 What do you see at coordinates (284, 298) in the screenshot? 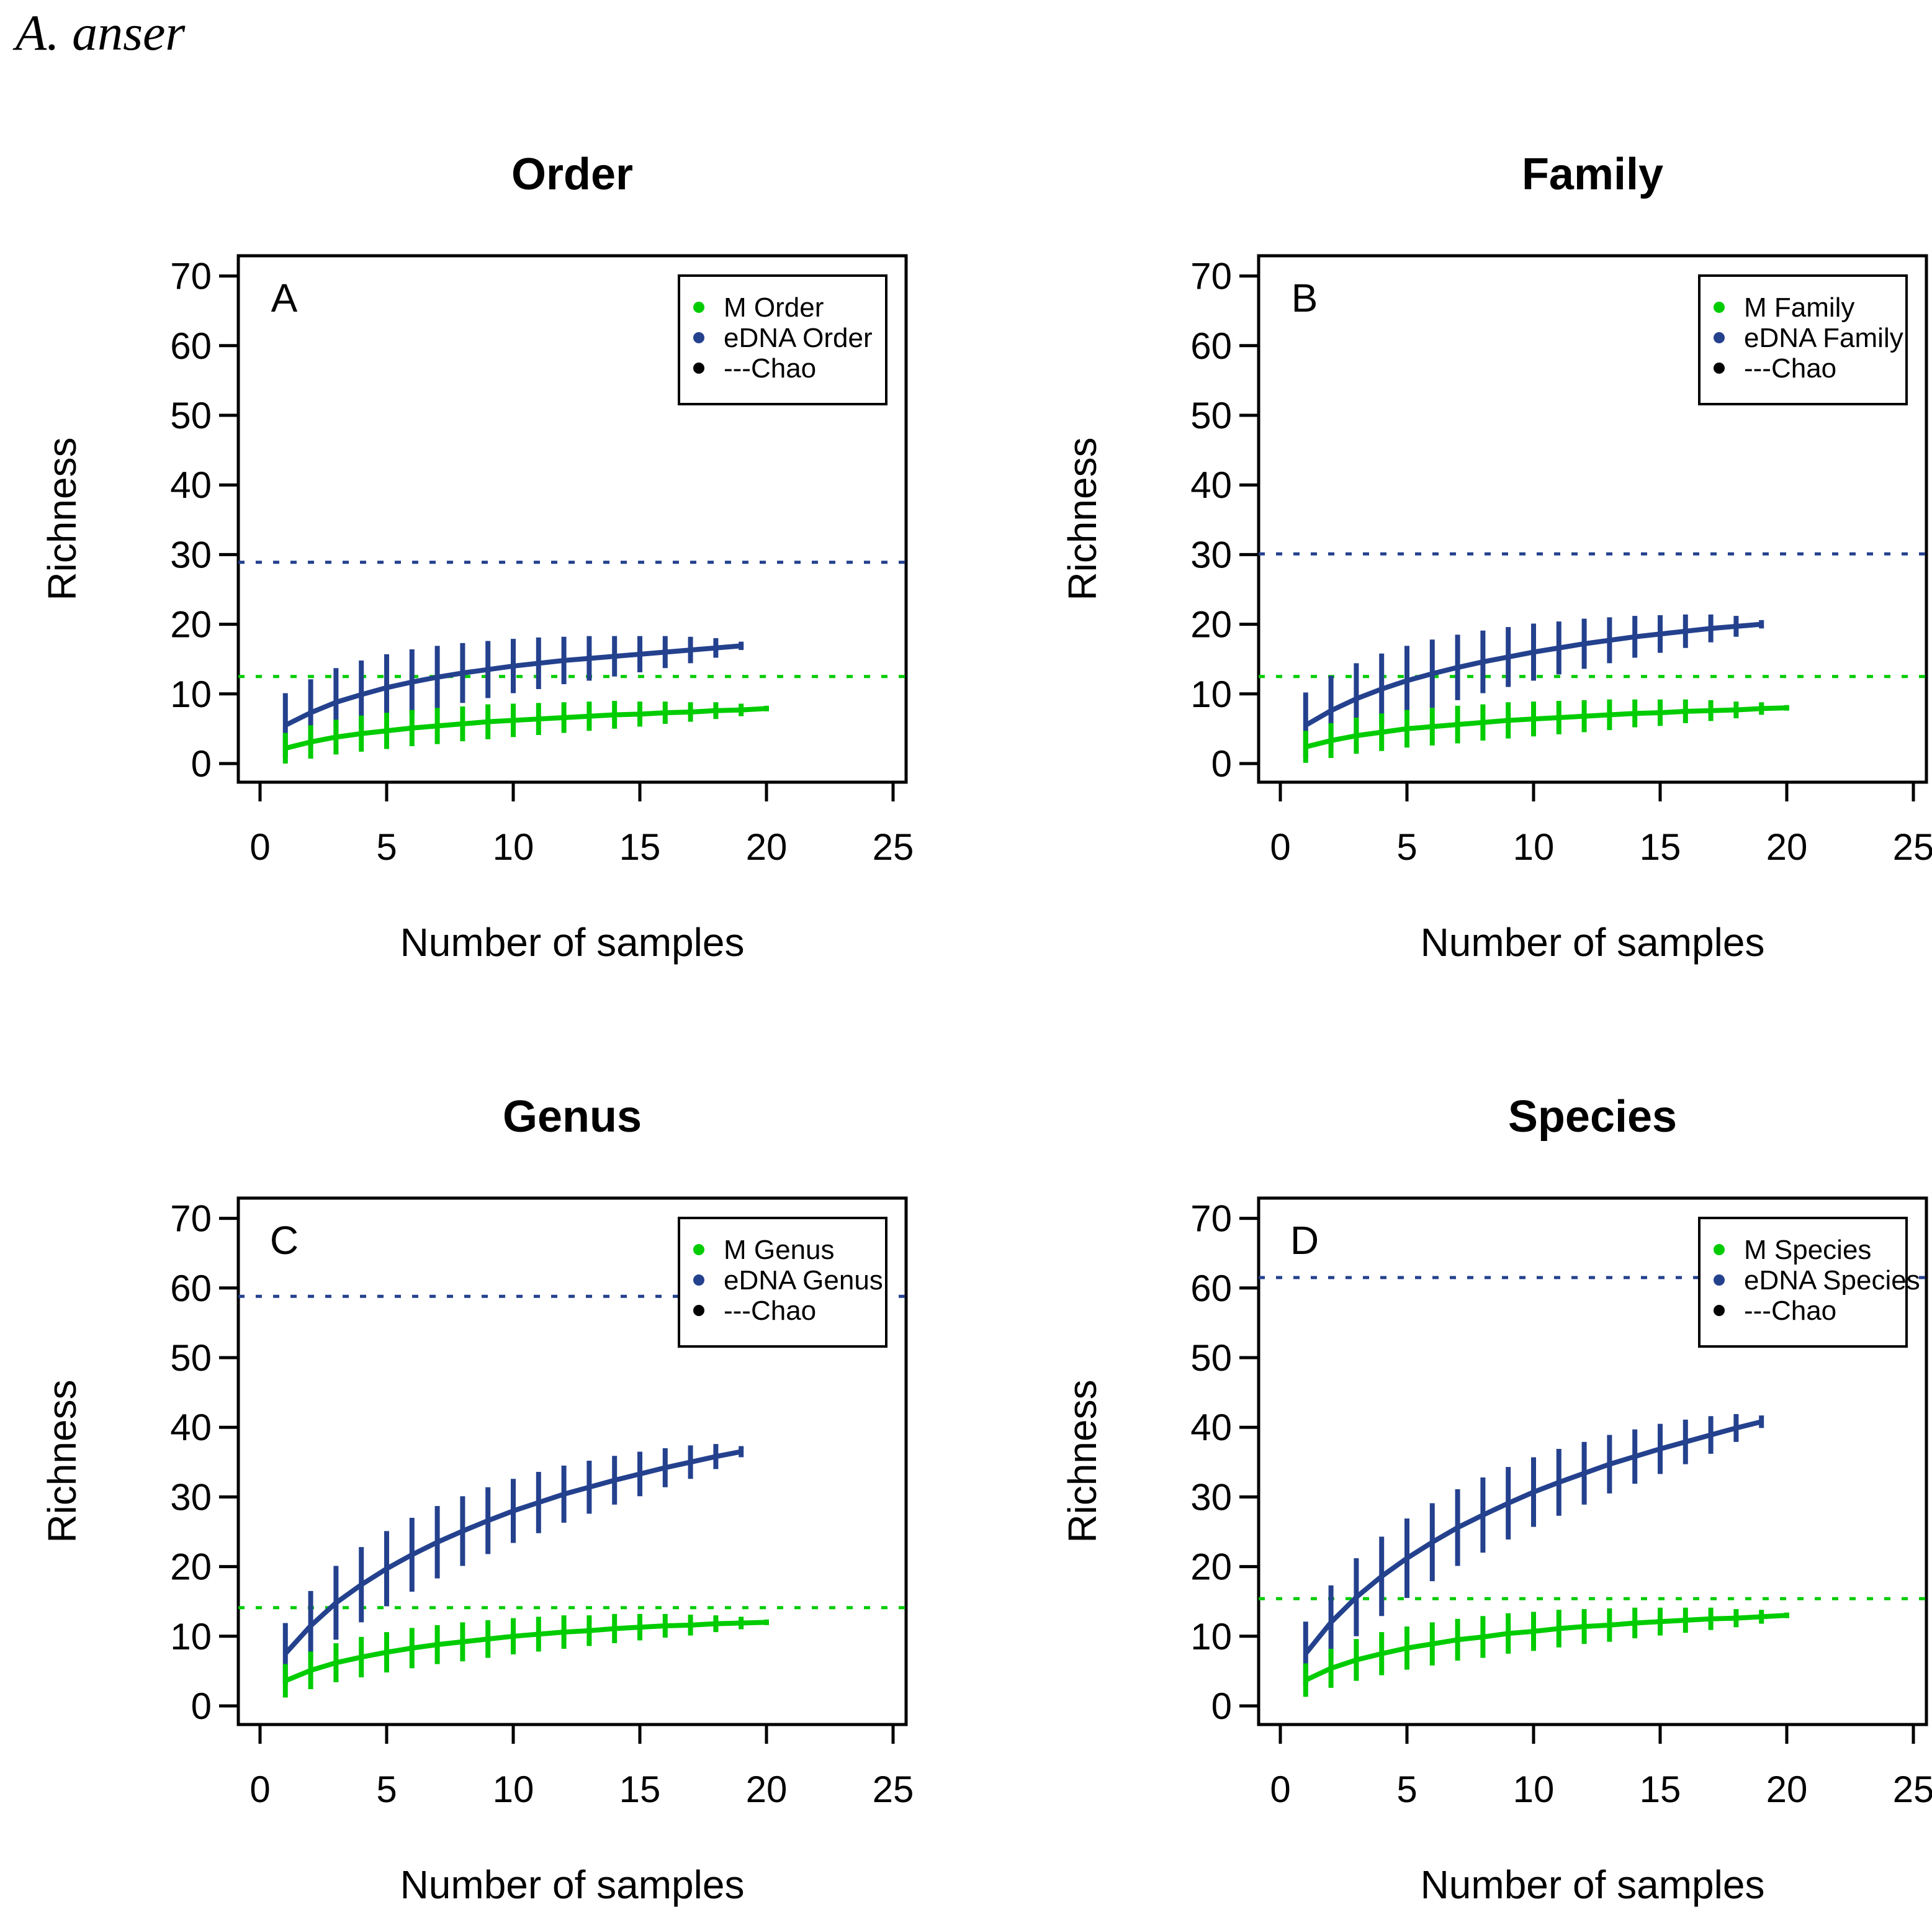
I see `panel-letter: A` at bounding box center [284, 298].